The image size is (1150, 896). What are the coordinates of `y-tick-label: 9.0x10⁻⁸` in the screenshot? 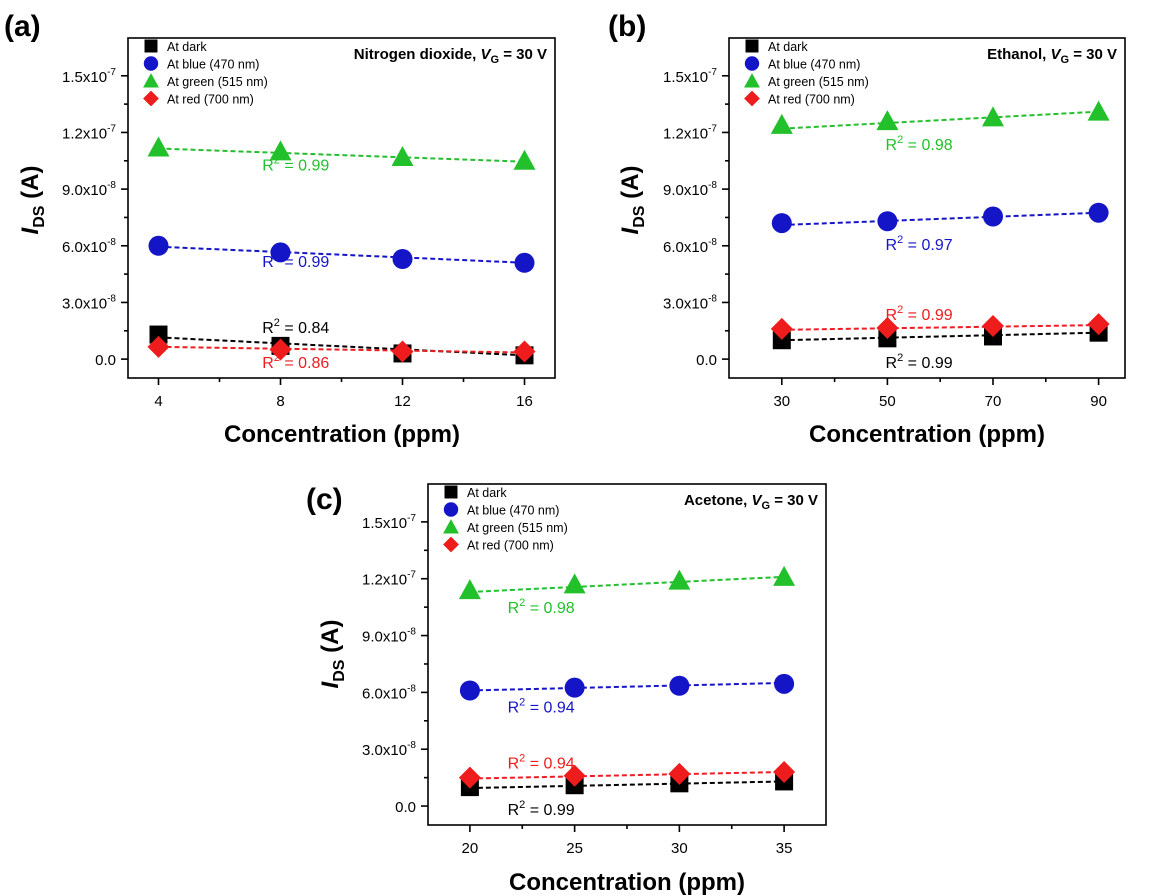 It's located at (389, 636).